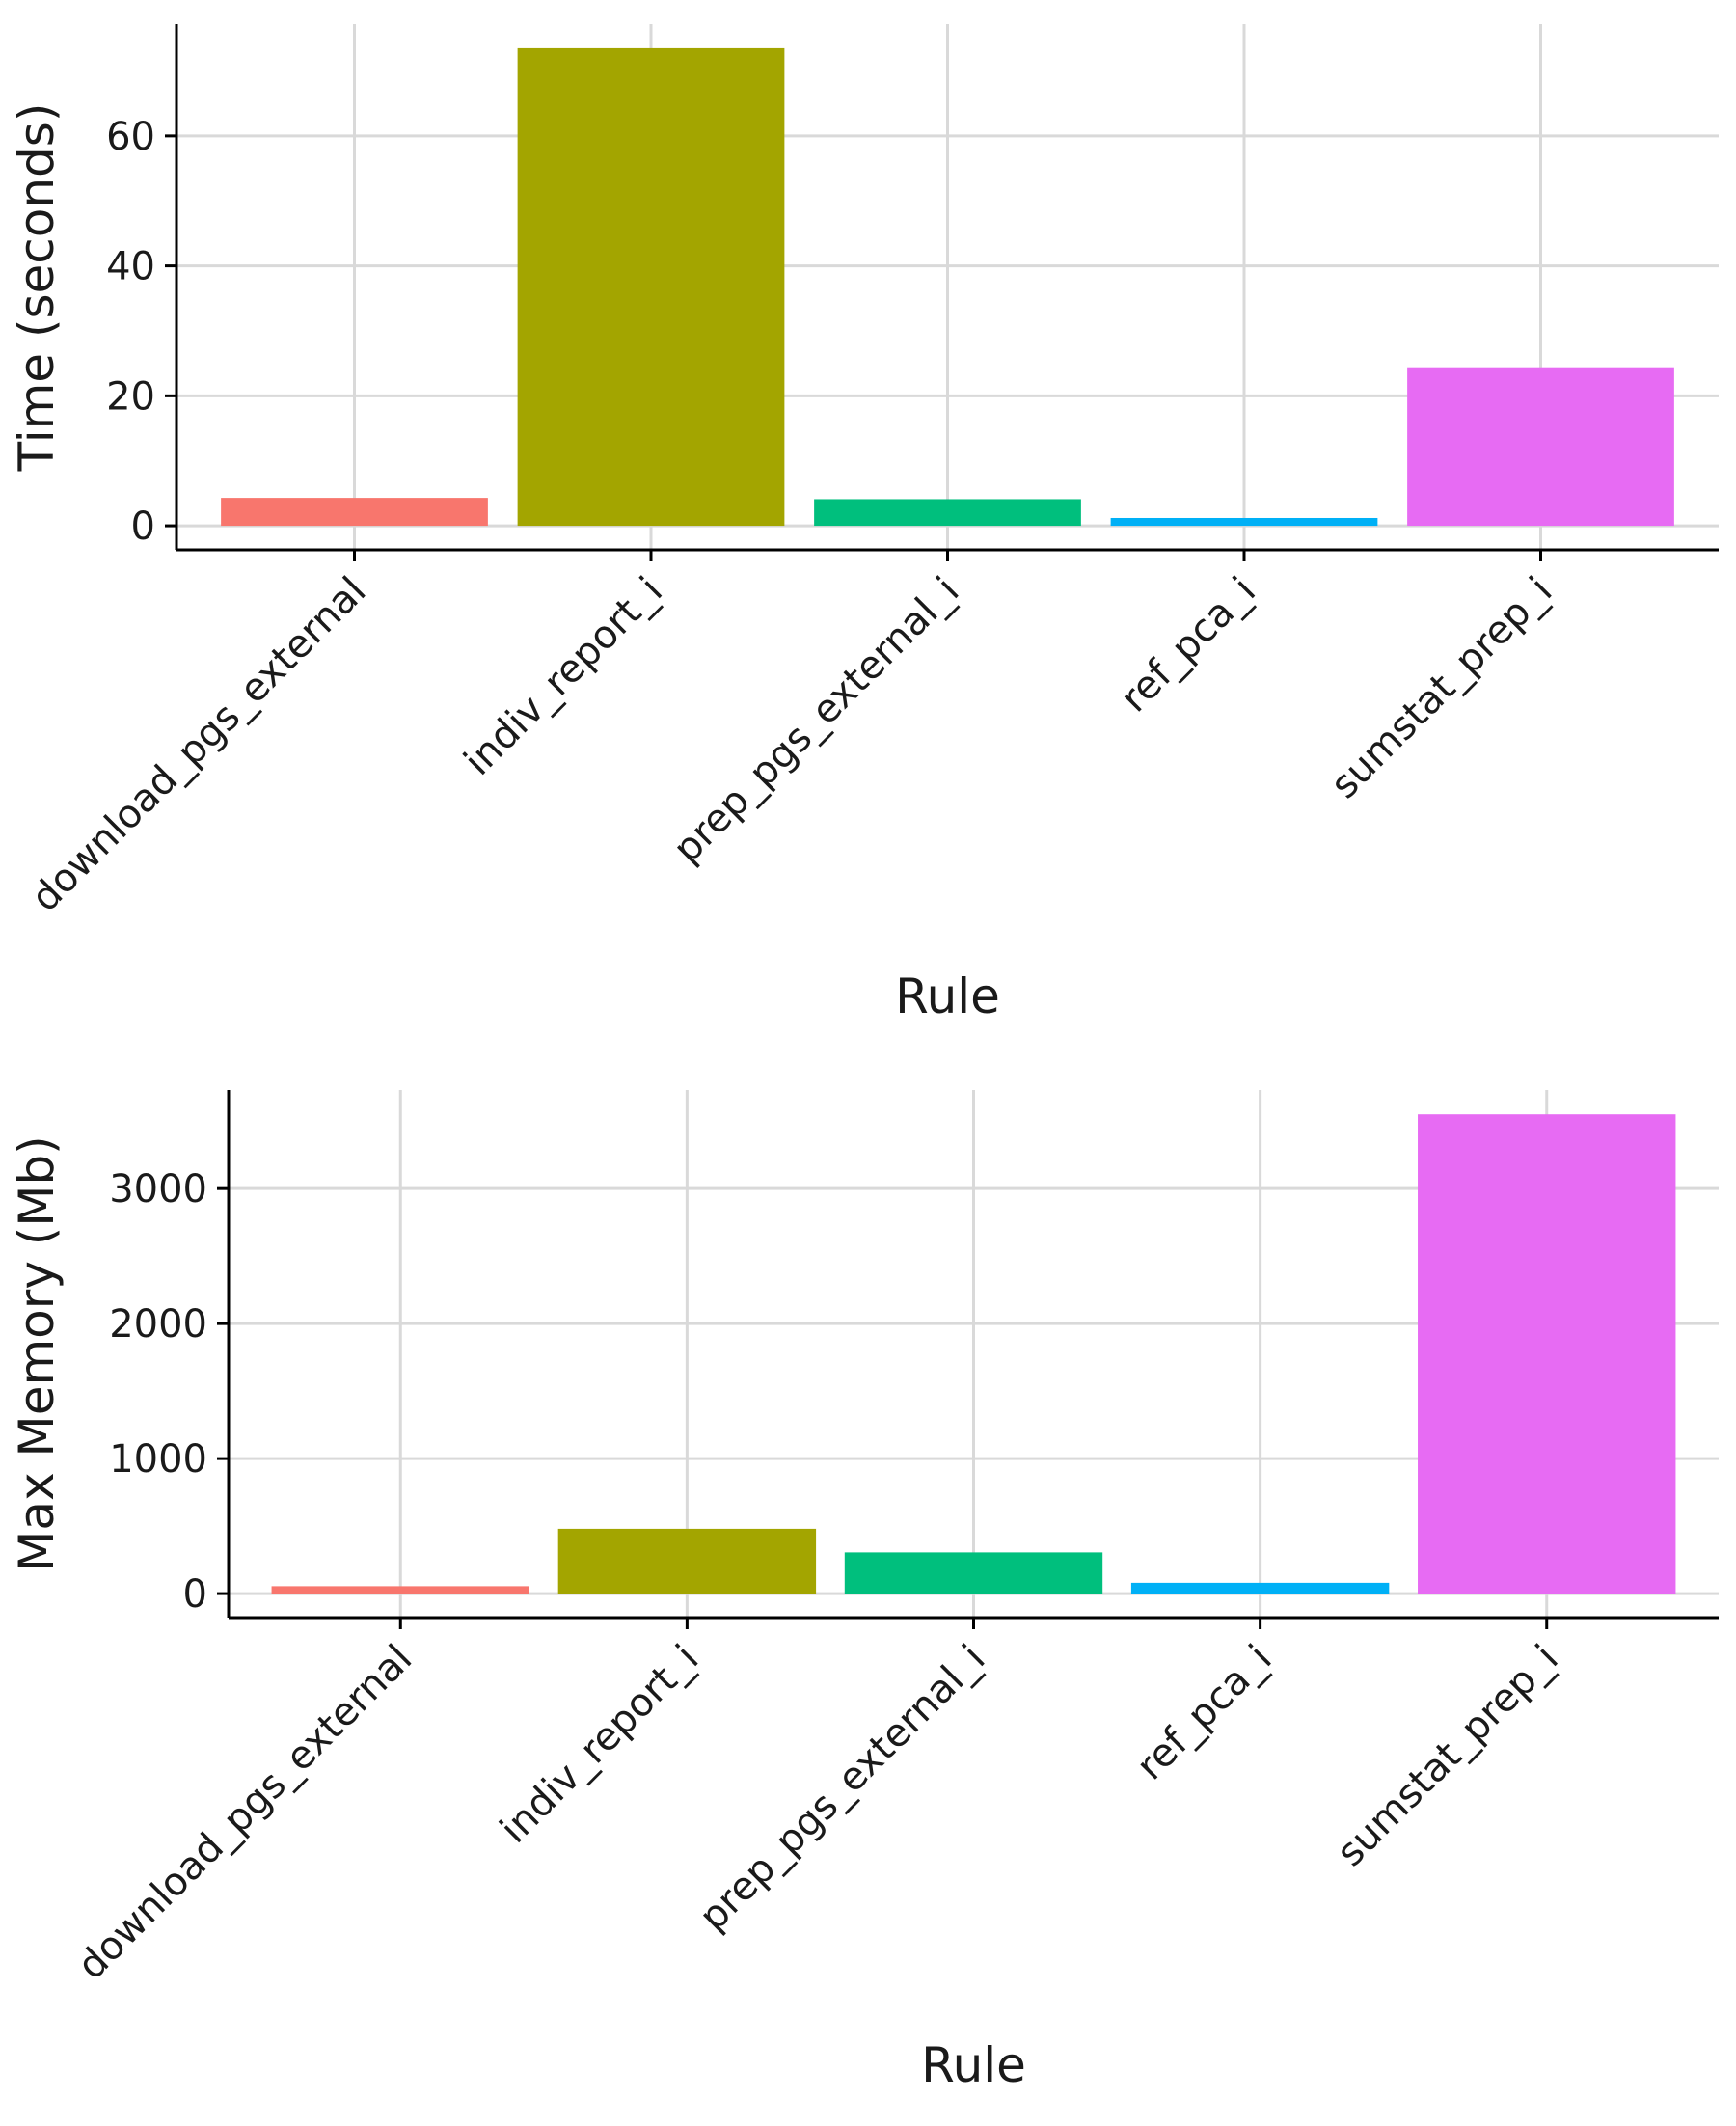 The image size is (1736, 2126). What do you see at coordinates (842, 1789) in the screenshot?
I see `memory-x-tick-label: prep_pgs_external_i` at bounding box center [842, 1789].